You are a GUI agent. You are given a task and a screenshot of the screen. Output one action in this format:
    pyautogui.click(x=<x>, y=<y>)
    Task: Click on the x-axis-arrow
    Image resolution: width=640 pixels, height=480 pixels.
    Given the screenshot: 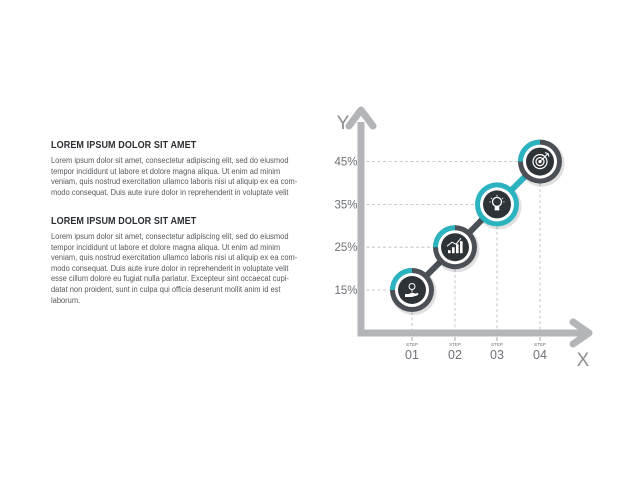 What is the action you would take?
    pyautogui.click(x=581, y=333)
    